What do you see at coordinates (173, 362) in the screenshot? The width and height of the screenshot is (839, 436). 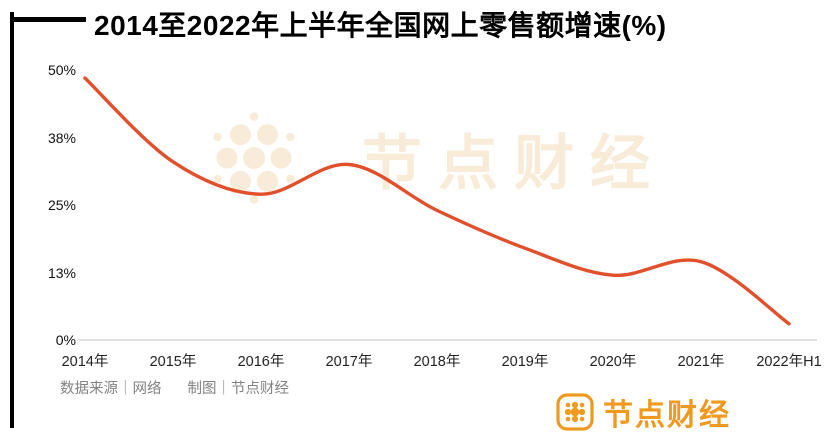 I see `x-axis-label: 2015年` at bounding box center [173, 362].